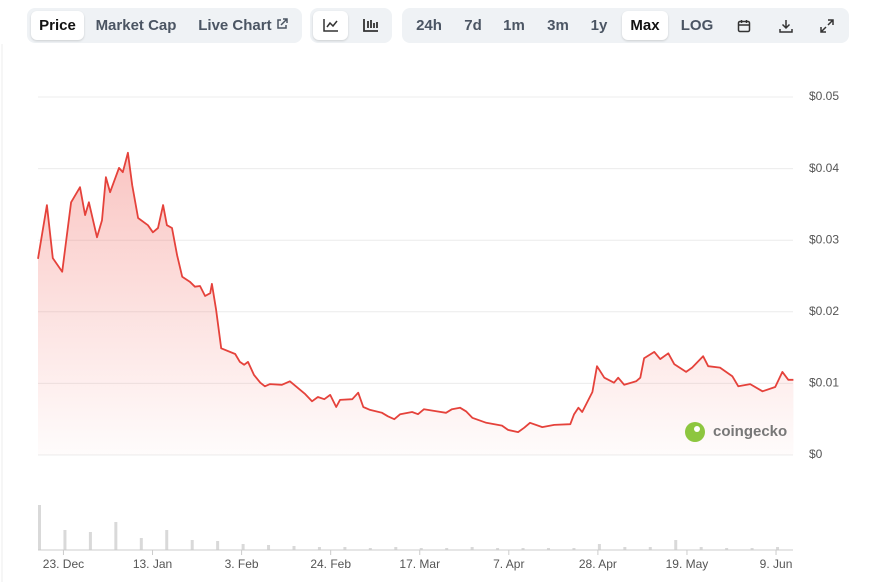  I want to click on range-button: 3m, so click(558, 25).